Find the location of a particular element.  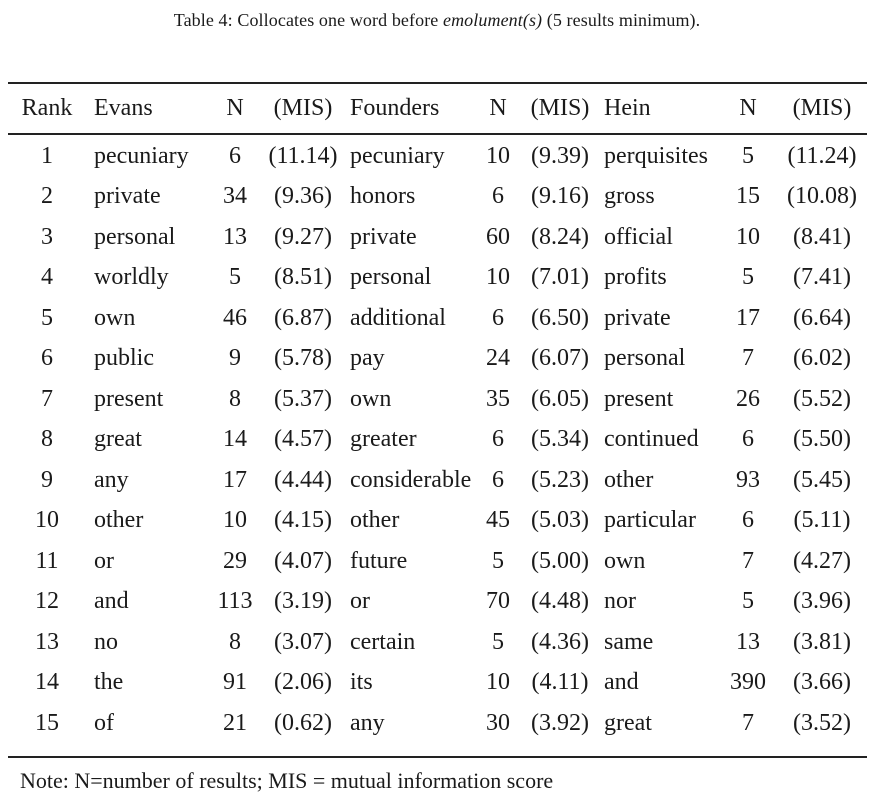

evans-word-cell: personal is located at coordinates (135, 236).